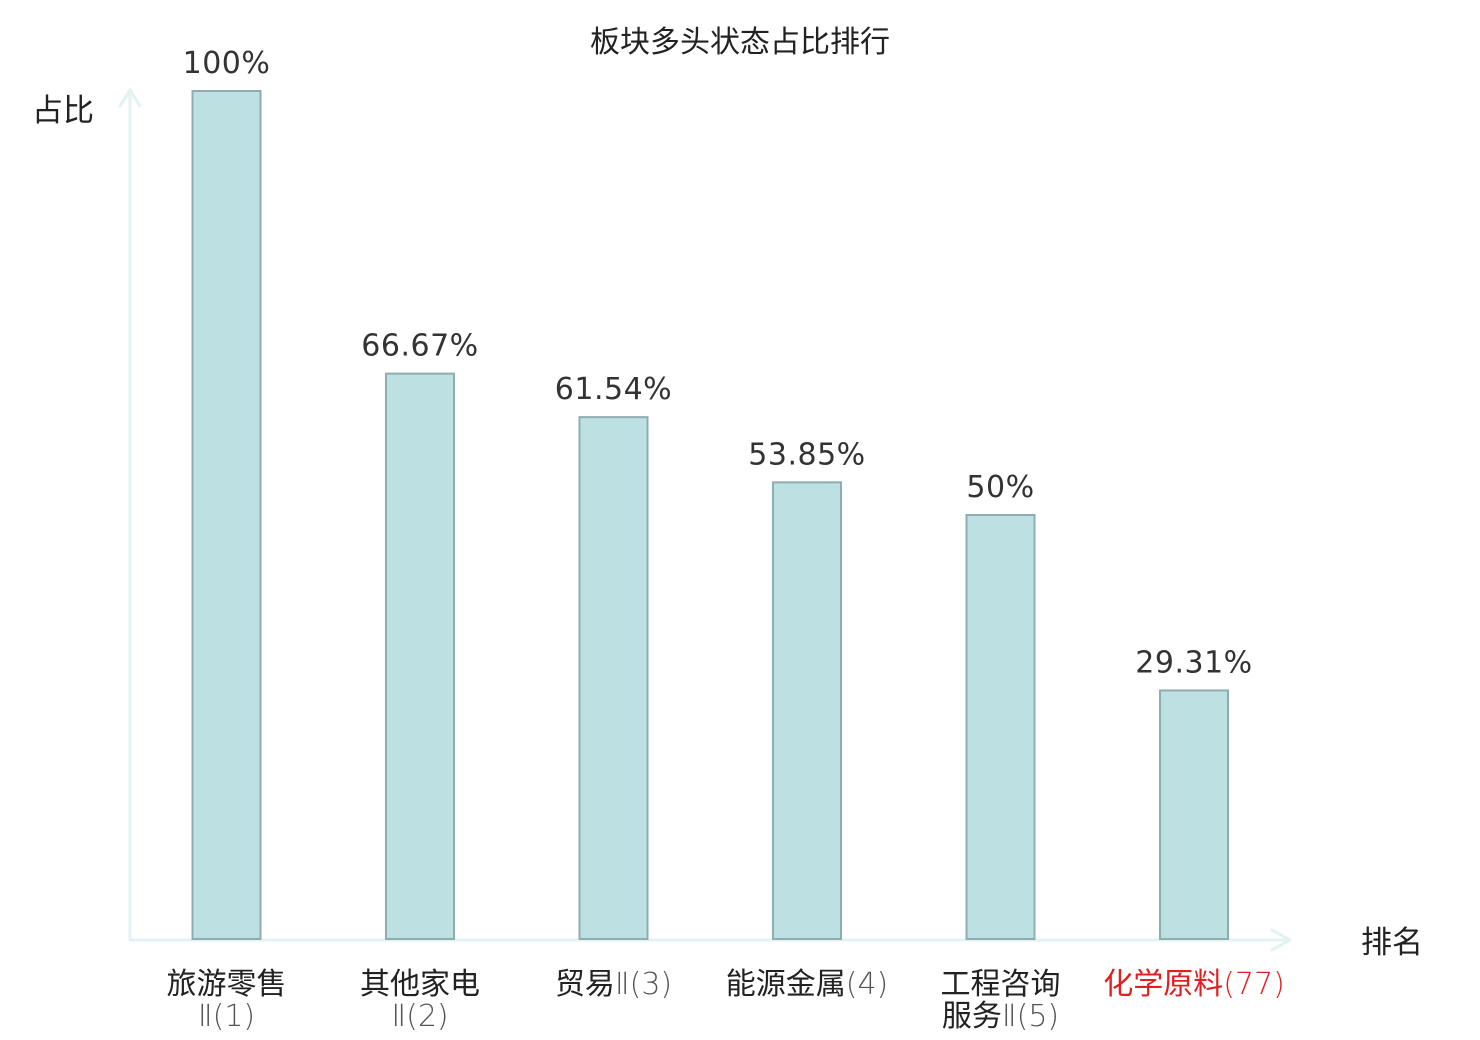 This screenshot has width=1480, height=1040. What do you see at coordinates (1392, 943) in the screenshot?
I see `x-axis-label: 排名` at bounding box center [1392, 943].